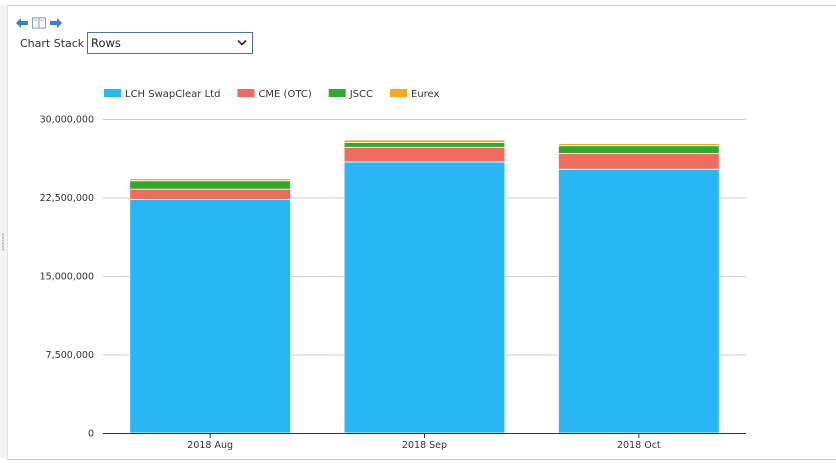 This screenshot has height=463, width=836. I want to click on chart-stack-select: Rows, so click(170, 43).